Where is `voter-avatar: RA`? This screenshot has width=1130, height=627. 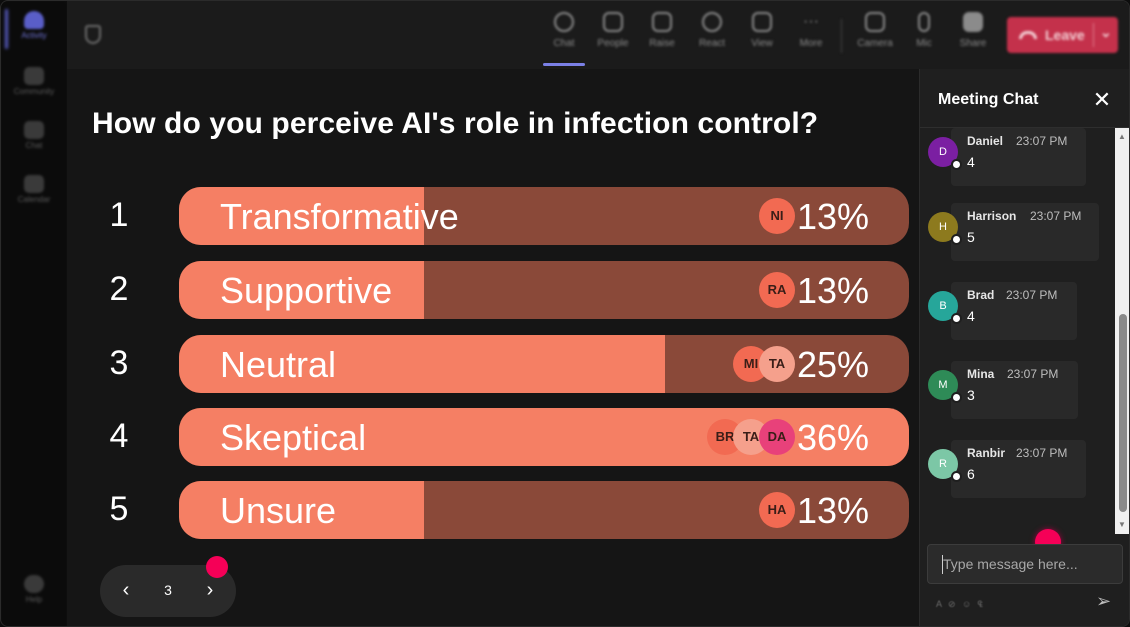
voter-avatar: RA is located at coordinates (777, 290).